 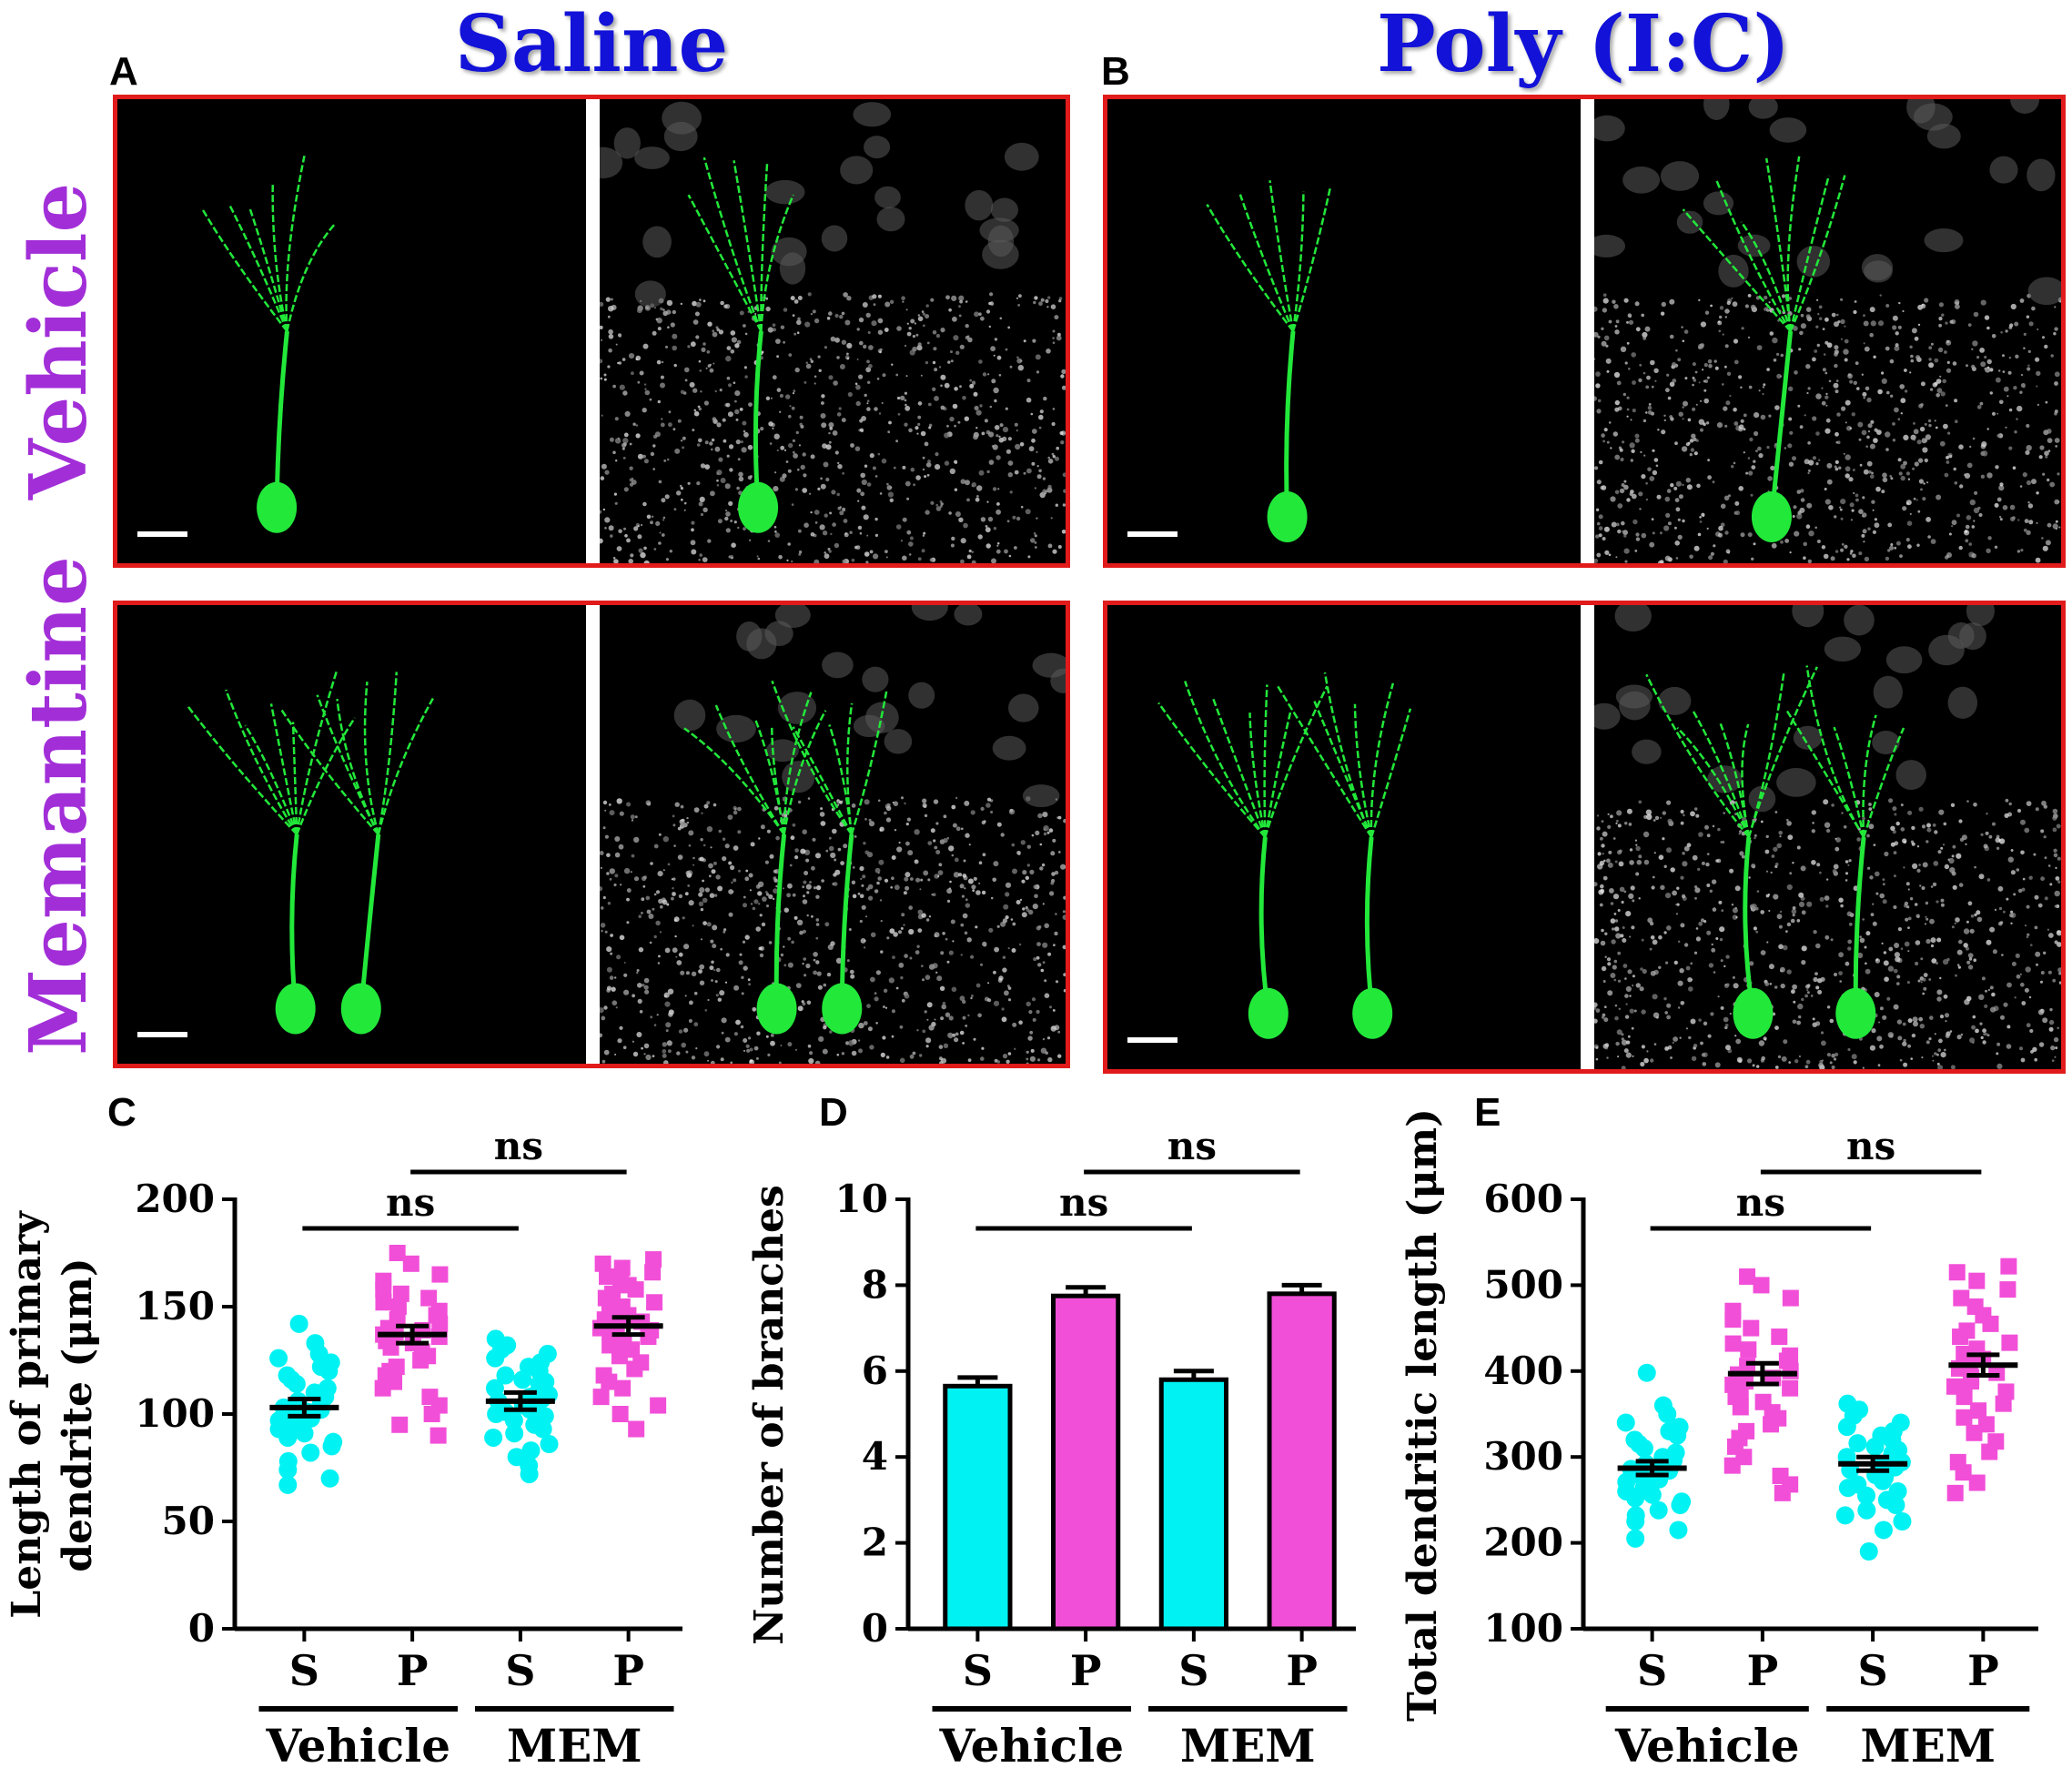 I want to click on y-axis-label: Total dendritic length (μm), so click(x=1423, y=1416).